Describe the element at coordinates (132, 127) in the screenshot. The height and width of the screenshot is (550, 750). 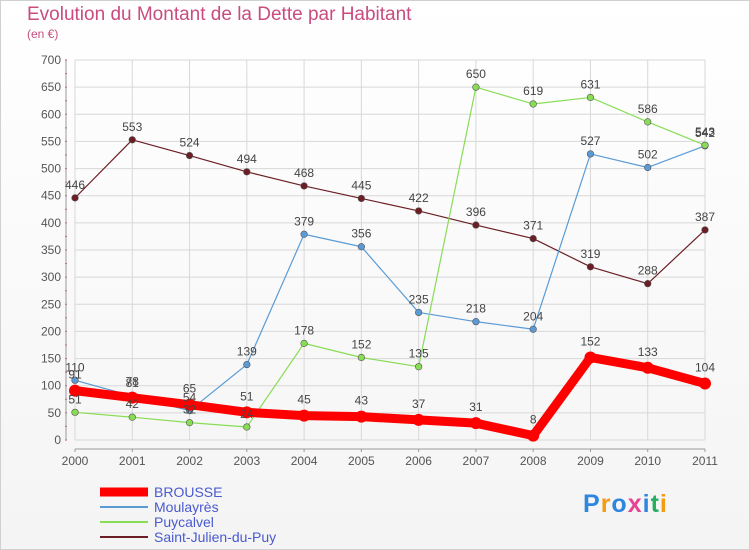
I see `data-label-saint-julien-du-puy: 553` at that location.